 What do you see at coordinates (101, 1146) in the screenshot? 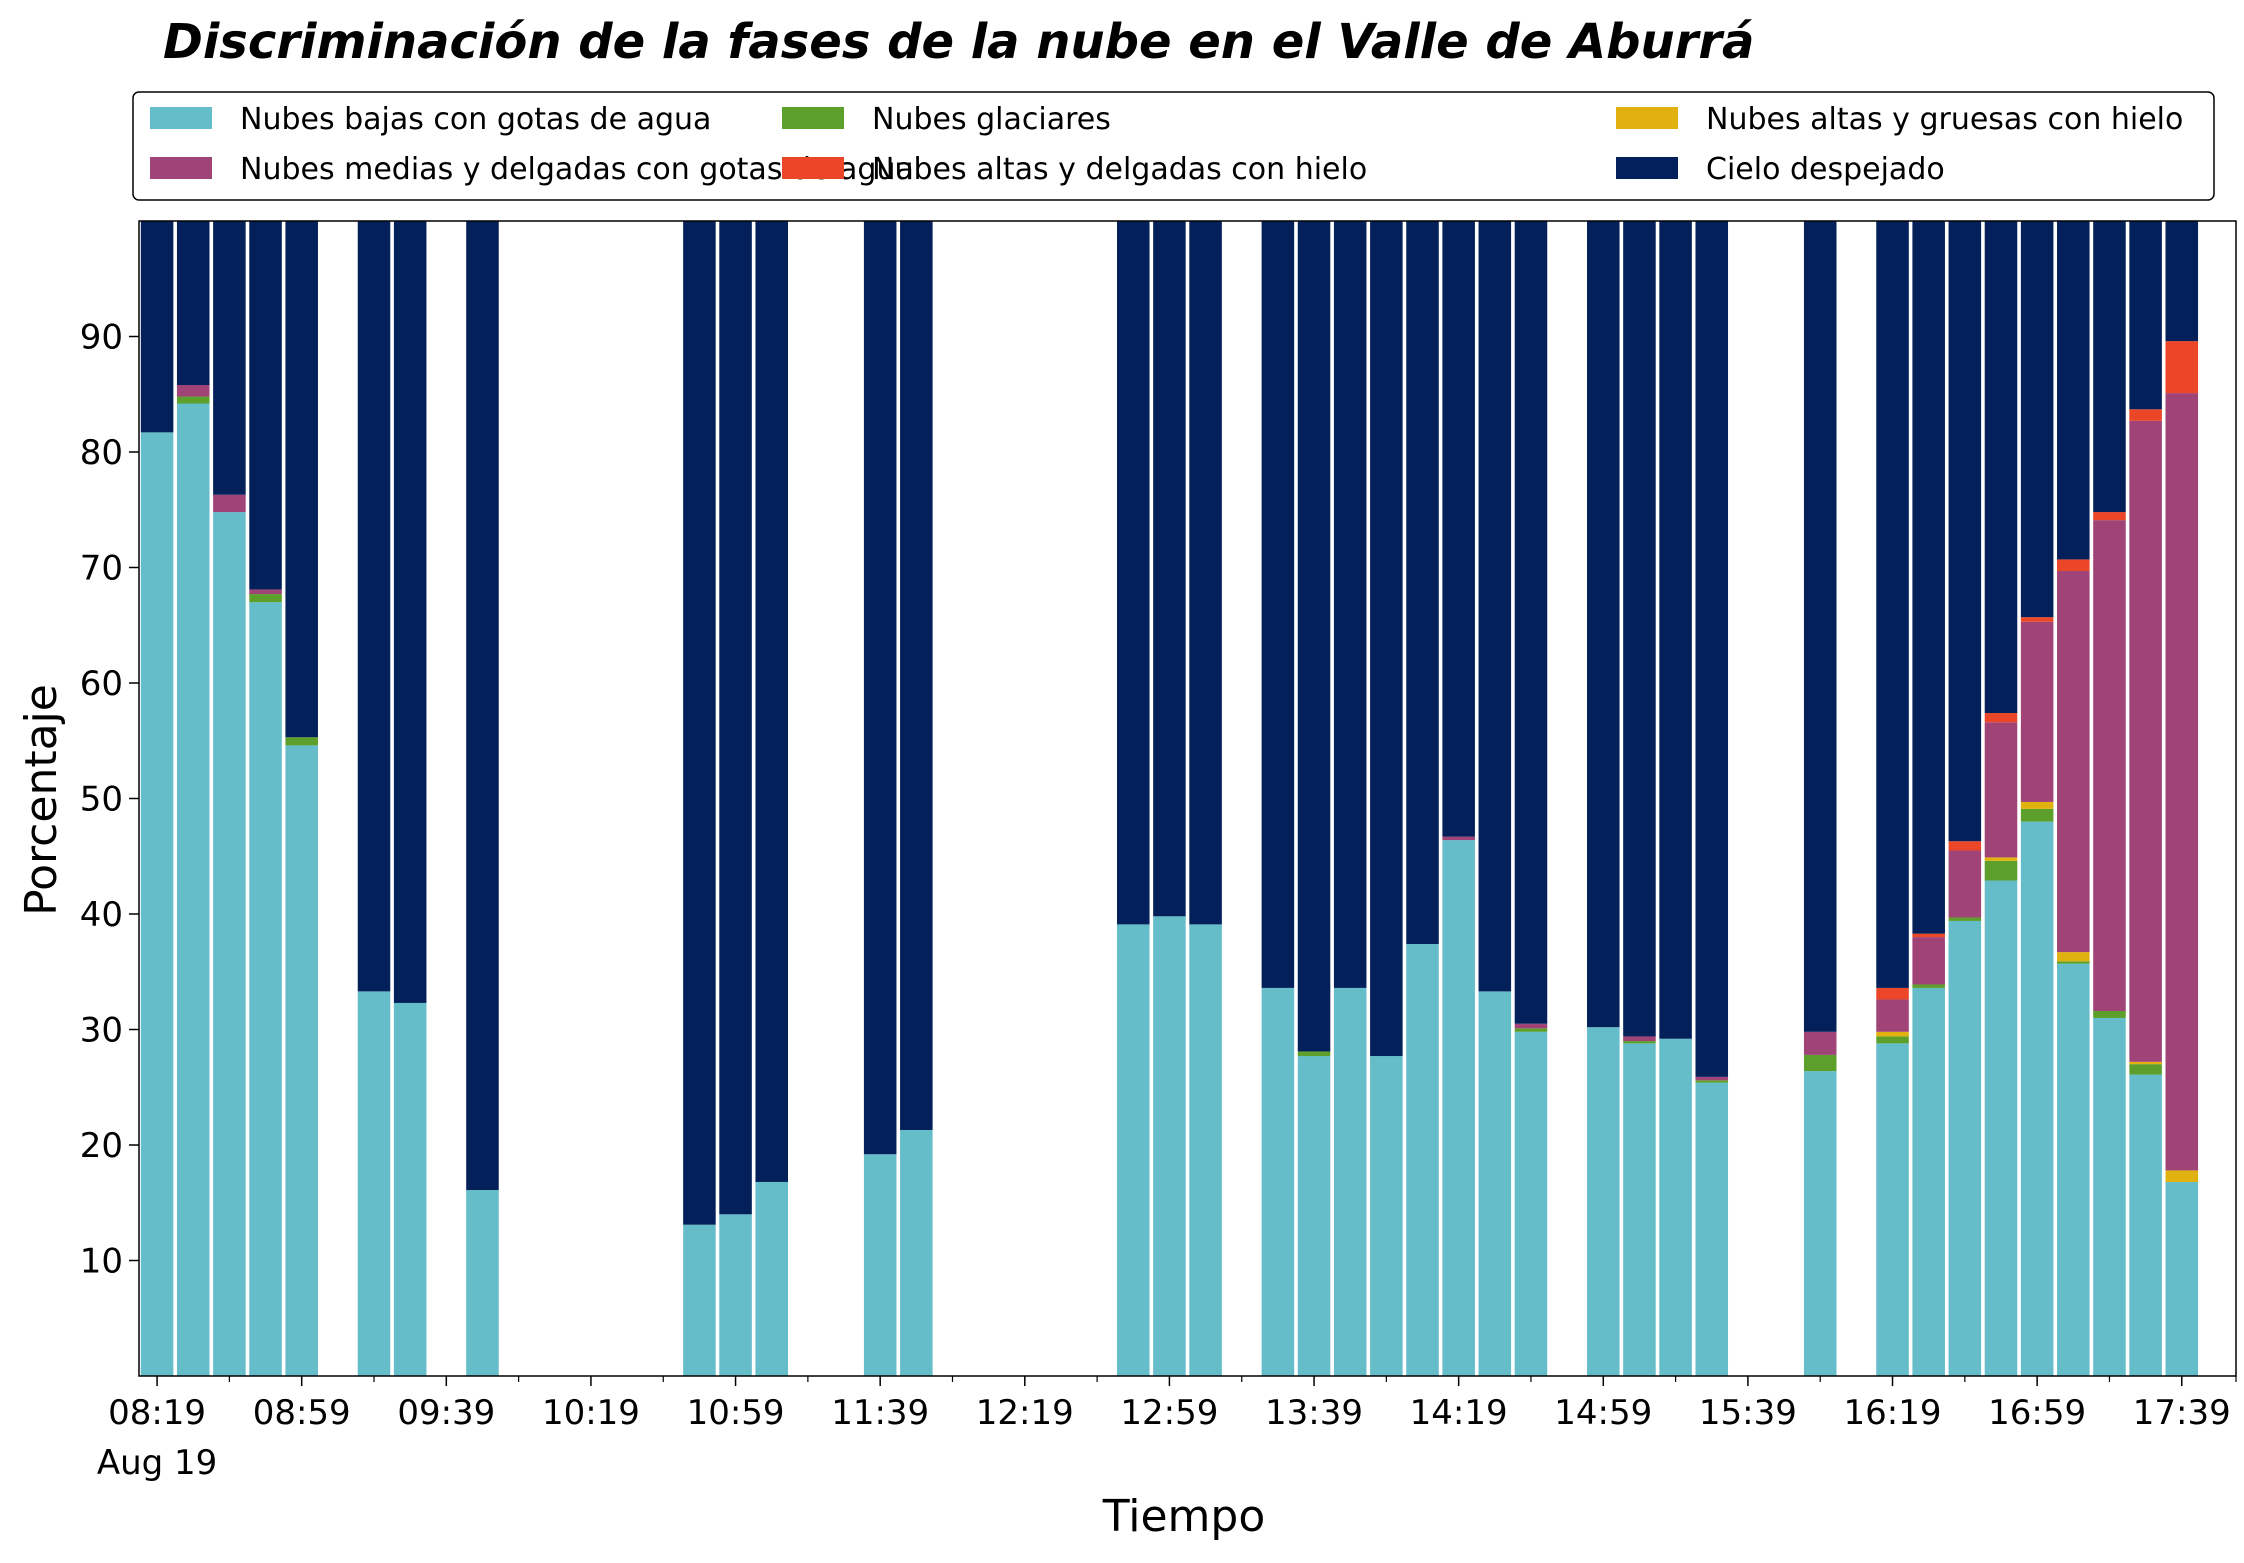
I see `y-tick-label-20: 20` at bounding box center [101, 1146].